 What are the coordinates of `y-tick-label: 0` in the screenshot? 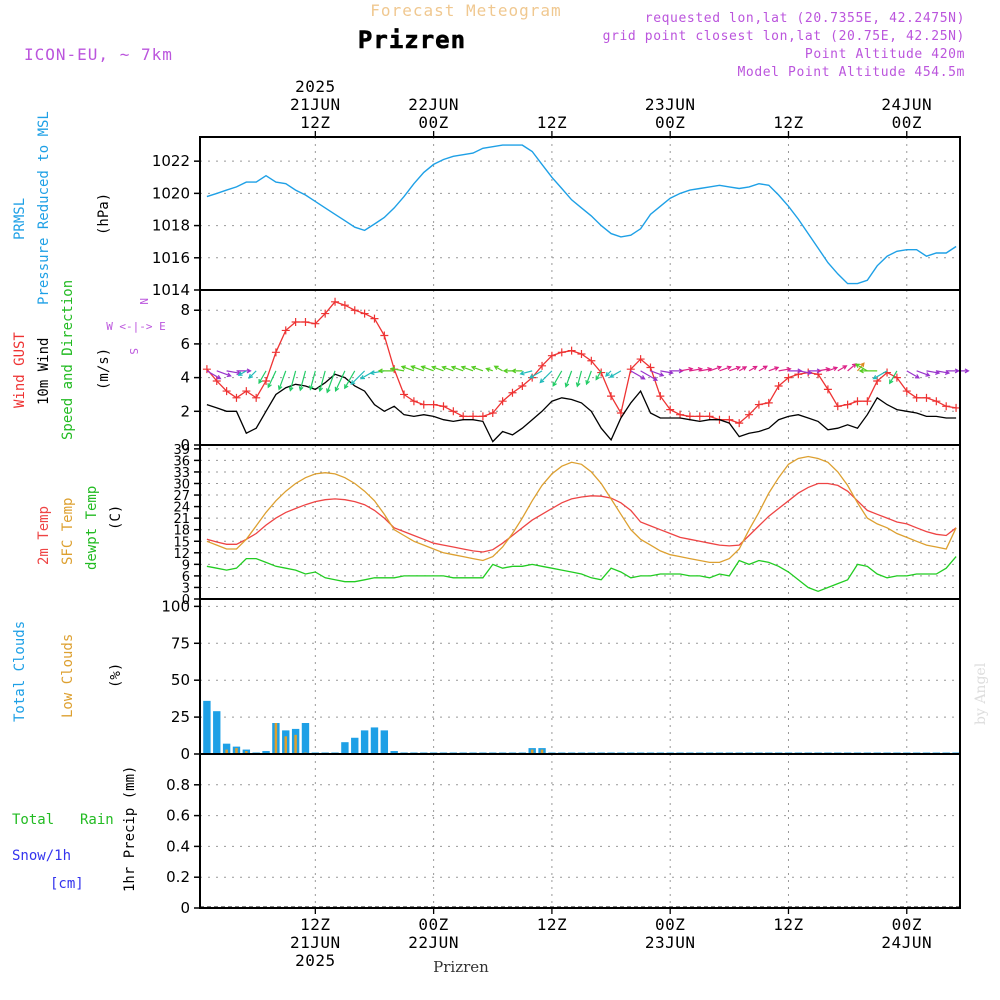 It's located at (185, 908).